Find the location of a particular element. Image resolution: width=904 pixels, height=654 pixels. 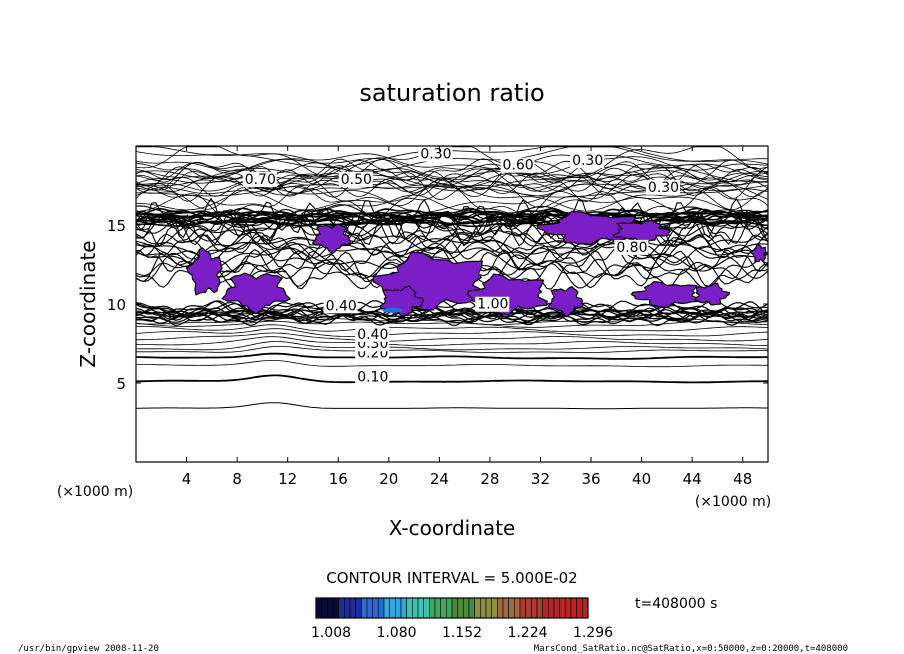

colorbar-tick-label: 1.296 is located at coordinates (593, 633).